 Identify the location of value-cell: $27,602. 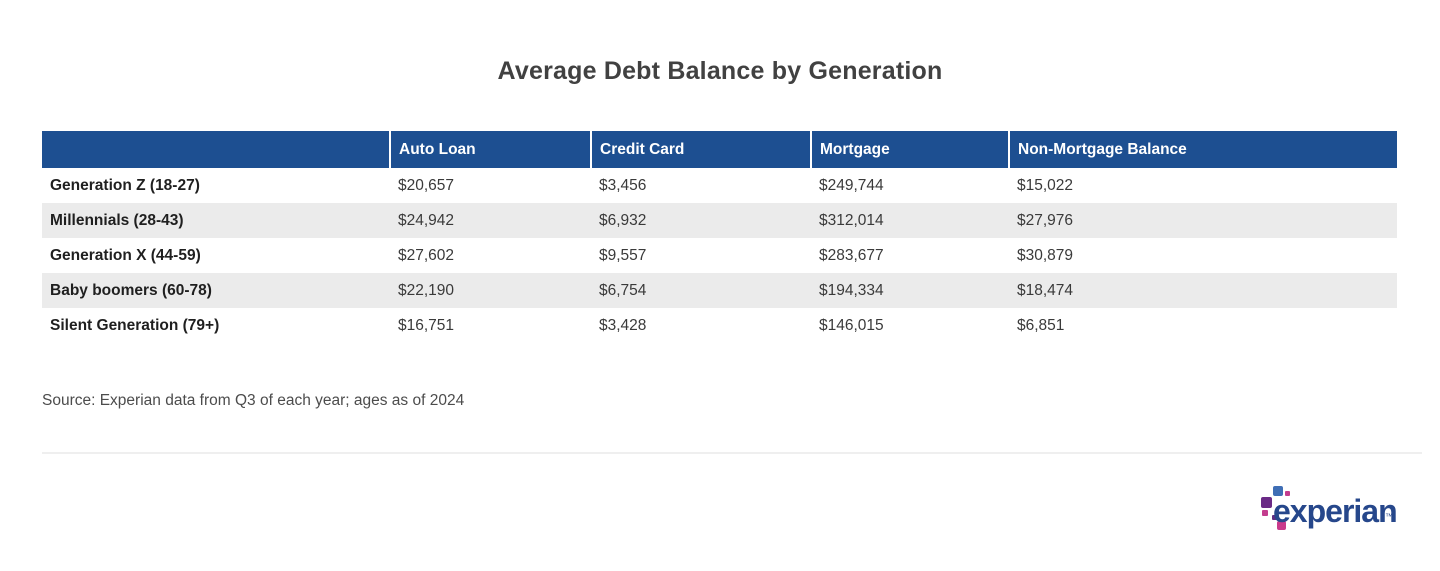
(426, 255).